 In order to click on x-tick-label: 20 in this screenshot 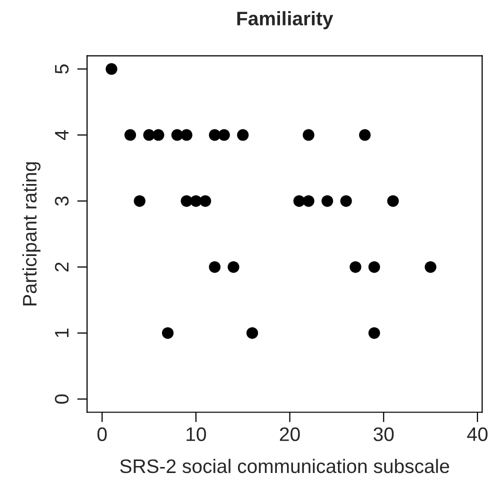, I will do `click(290, 434)`.